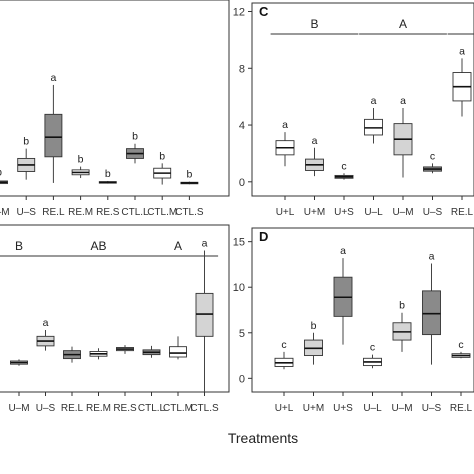 Image resolution: width=474 pixels, height=474 pixels. I want to click on x-axis-label: Treatments, so click(263, 438).